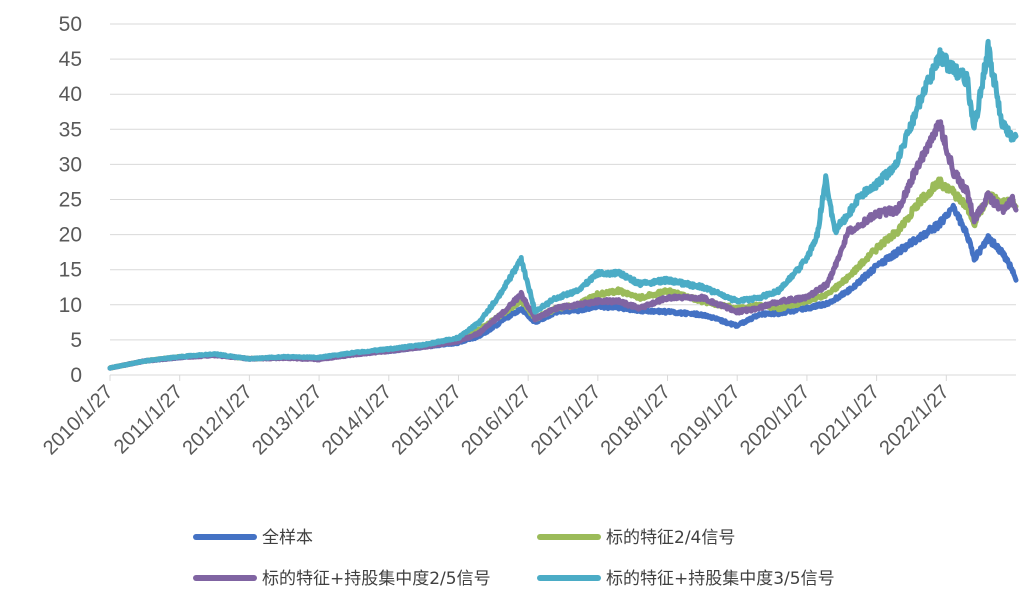 This screenshot has width=1029, height=603. What do you see at coordinates (70, 235) in the screenshot?
I see `y-tick-label: 20` at bounding box center [70, 235].